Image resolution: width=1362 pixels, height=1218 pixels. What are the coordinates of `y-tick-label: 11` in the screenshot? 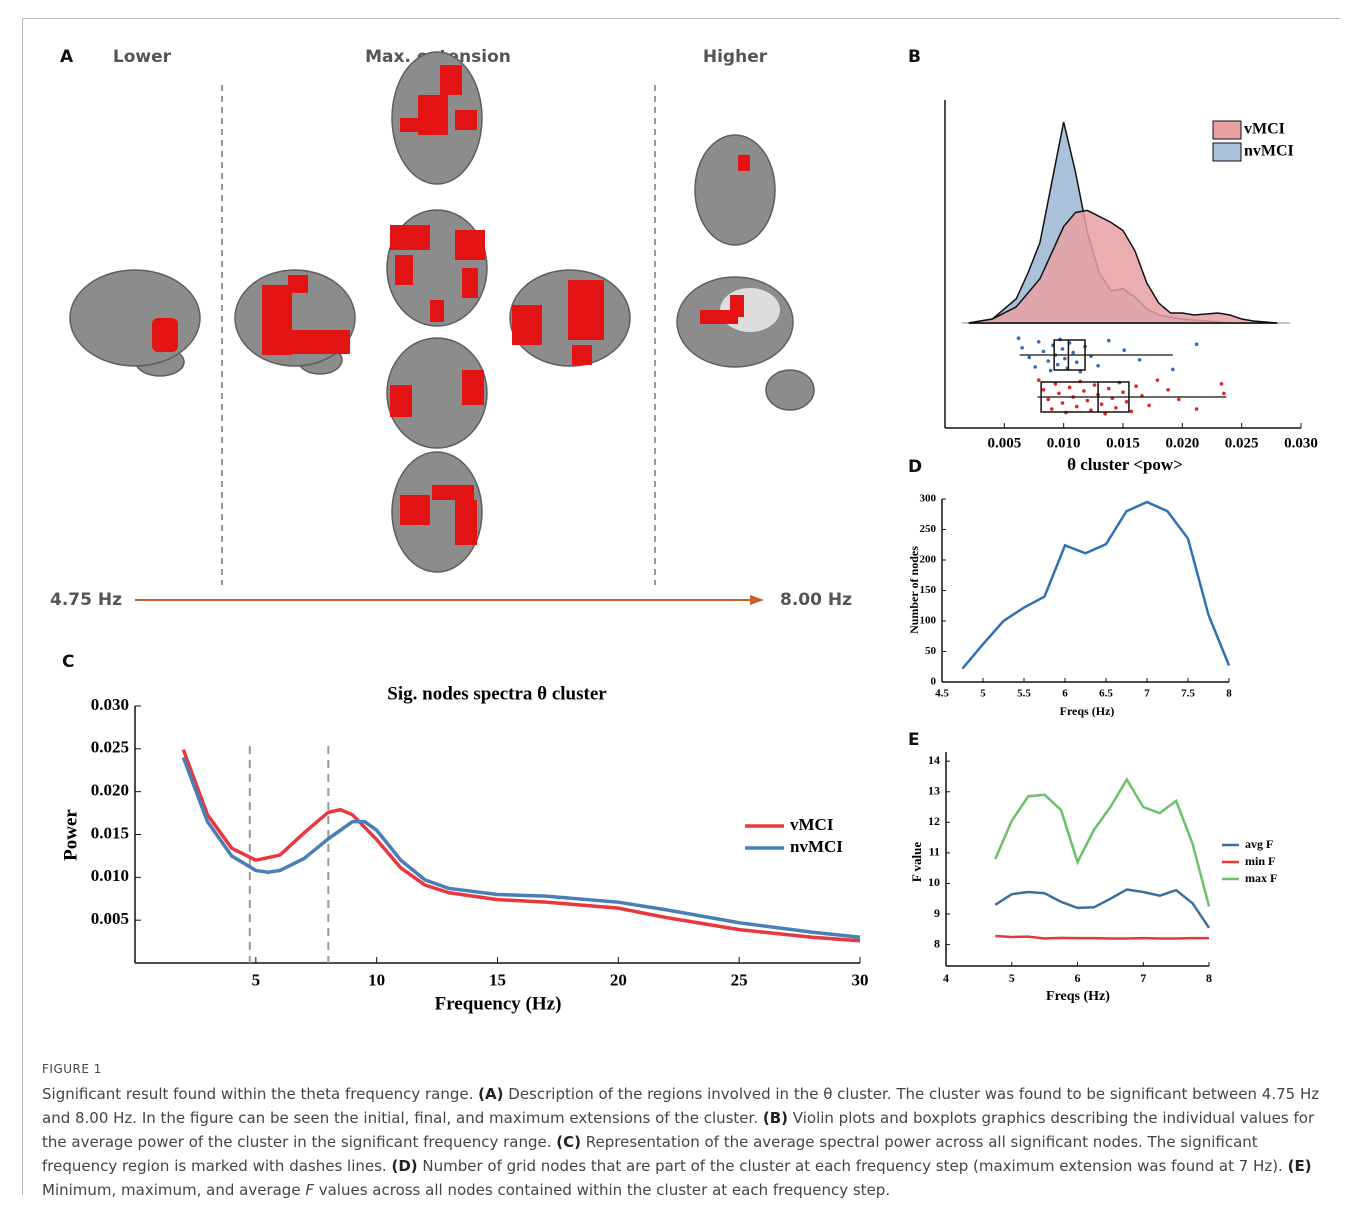 It's located at (934, 852).